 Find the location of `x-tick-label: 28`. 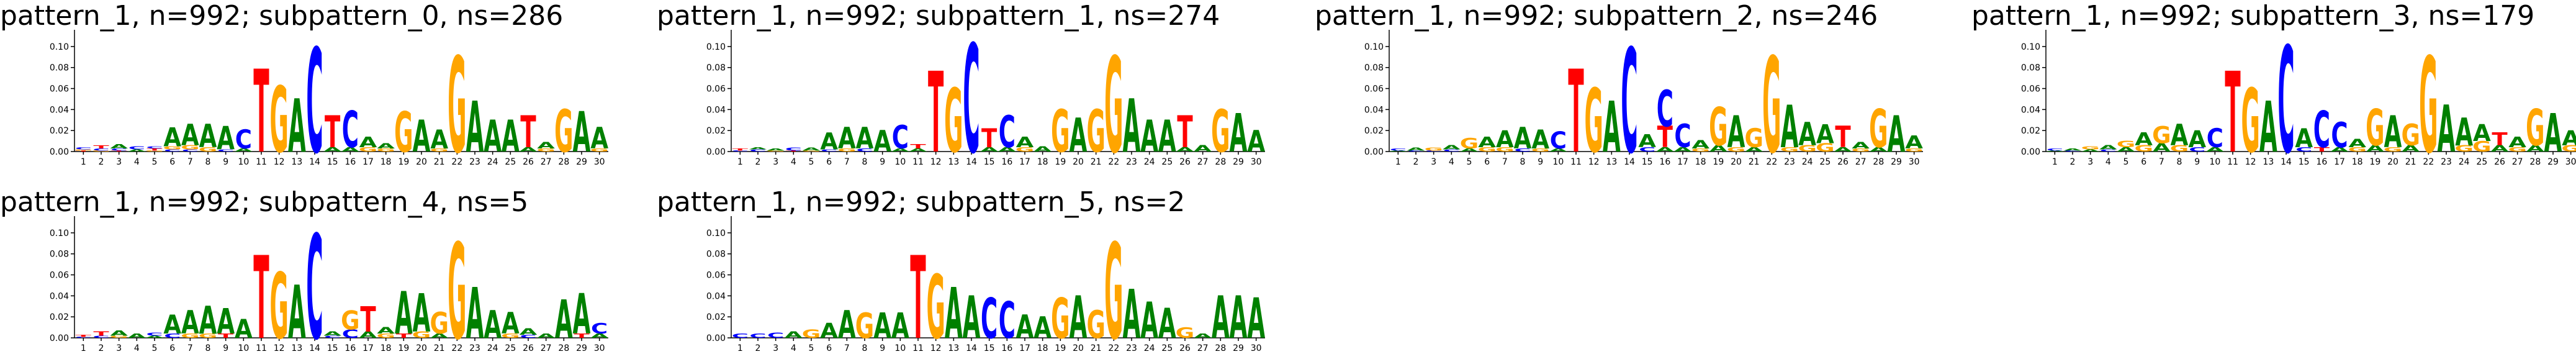

x-tick-label: 28 is located at coordinates (1220, 348).